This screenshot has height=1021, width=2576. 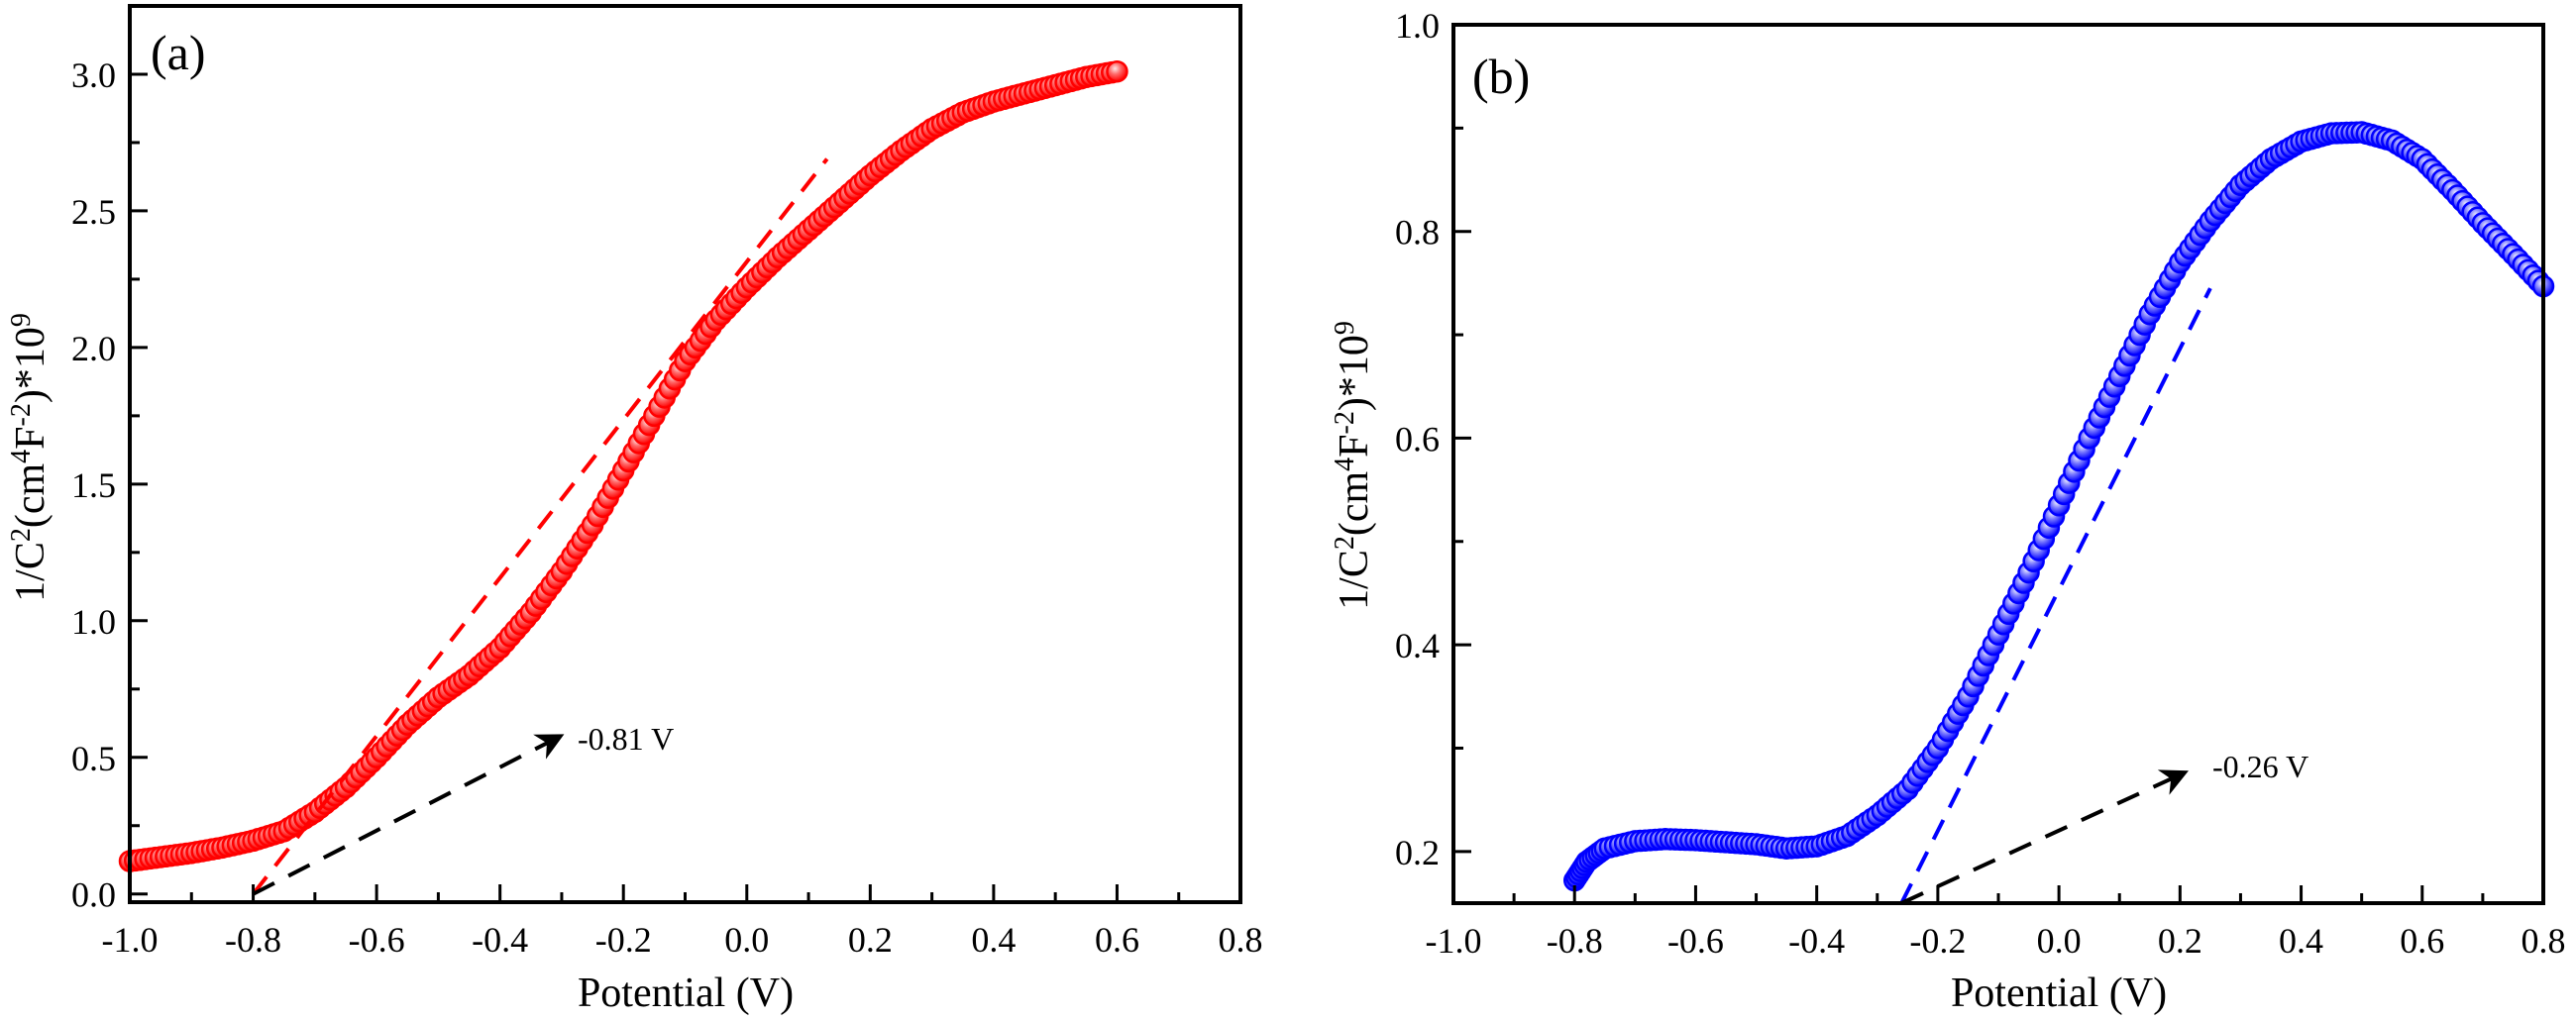 I want to click on panel-b-x-ticks: -1.0 -0.8 -0.6 -0.4 -0.2 0.0 0.2 0.4 0.6 0.8, so click(x=1996, y=923).